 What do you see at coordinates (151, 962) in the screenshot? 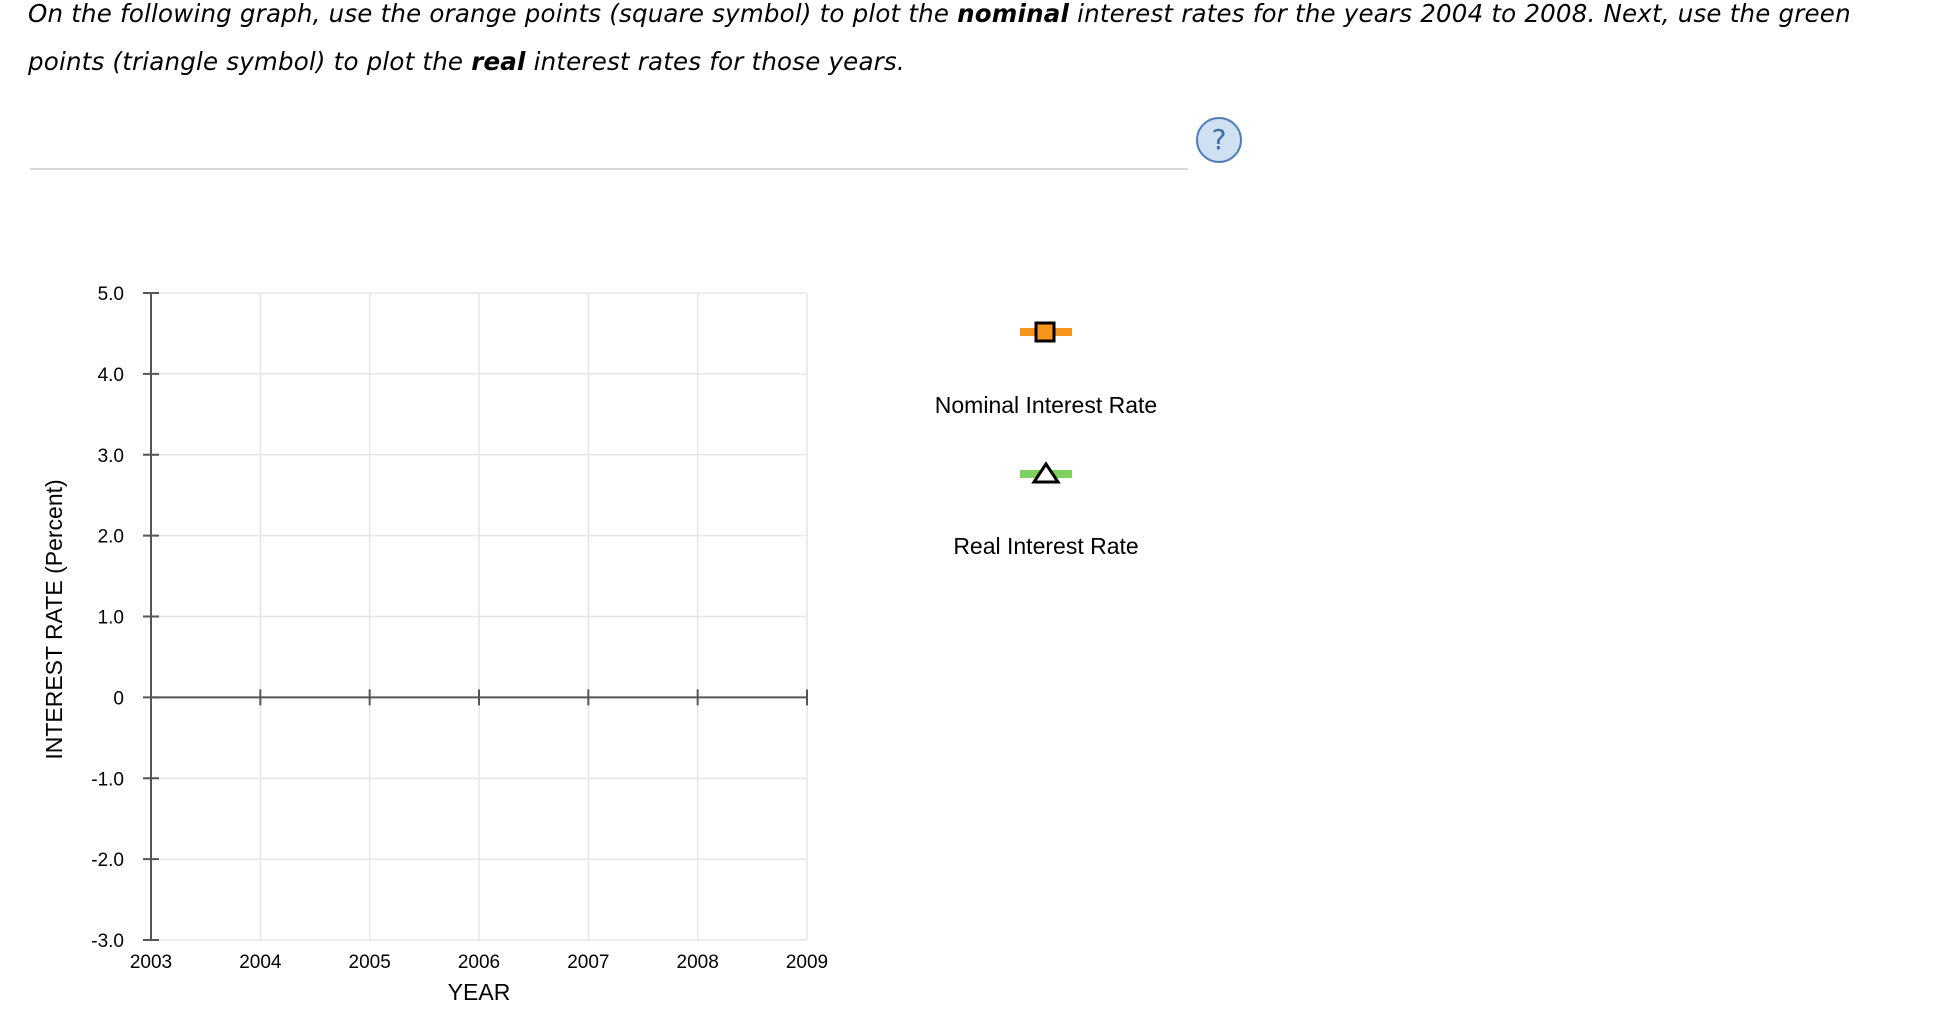
I see `x-tick-label: 2003` at bounding box center [151, 962].